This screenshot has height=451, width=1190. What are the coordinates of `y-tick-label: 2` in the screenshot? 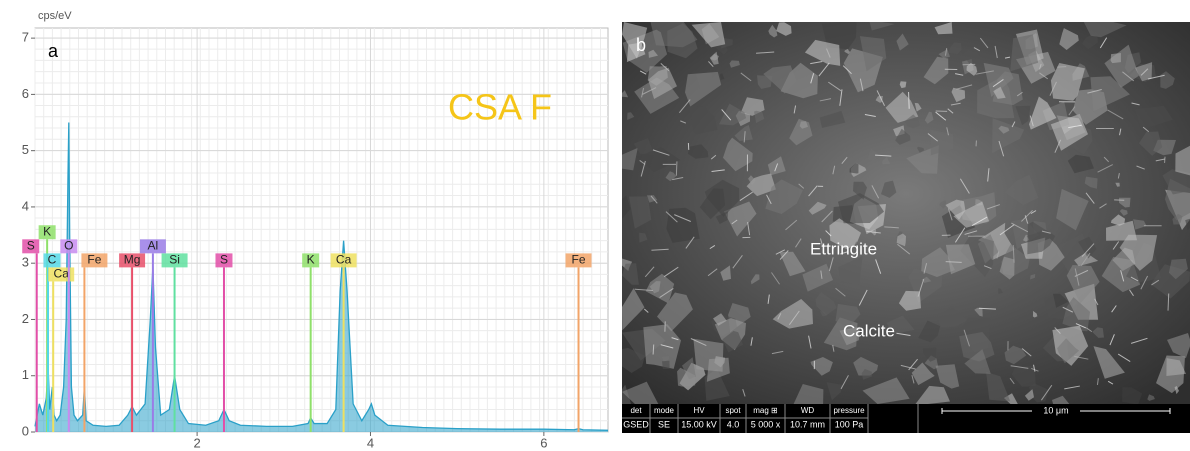 It's located at (25, 318).